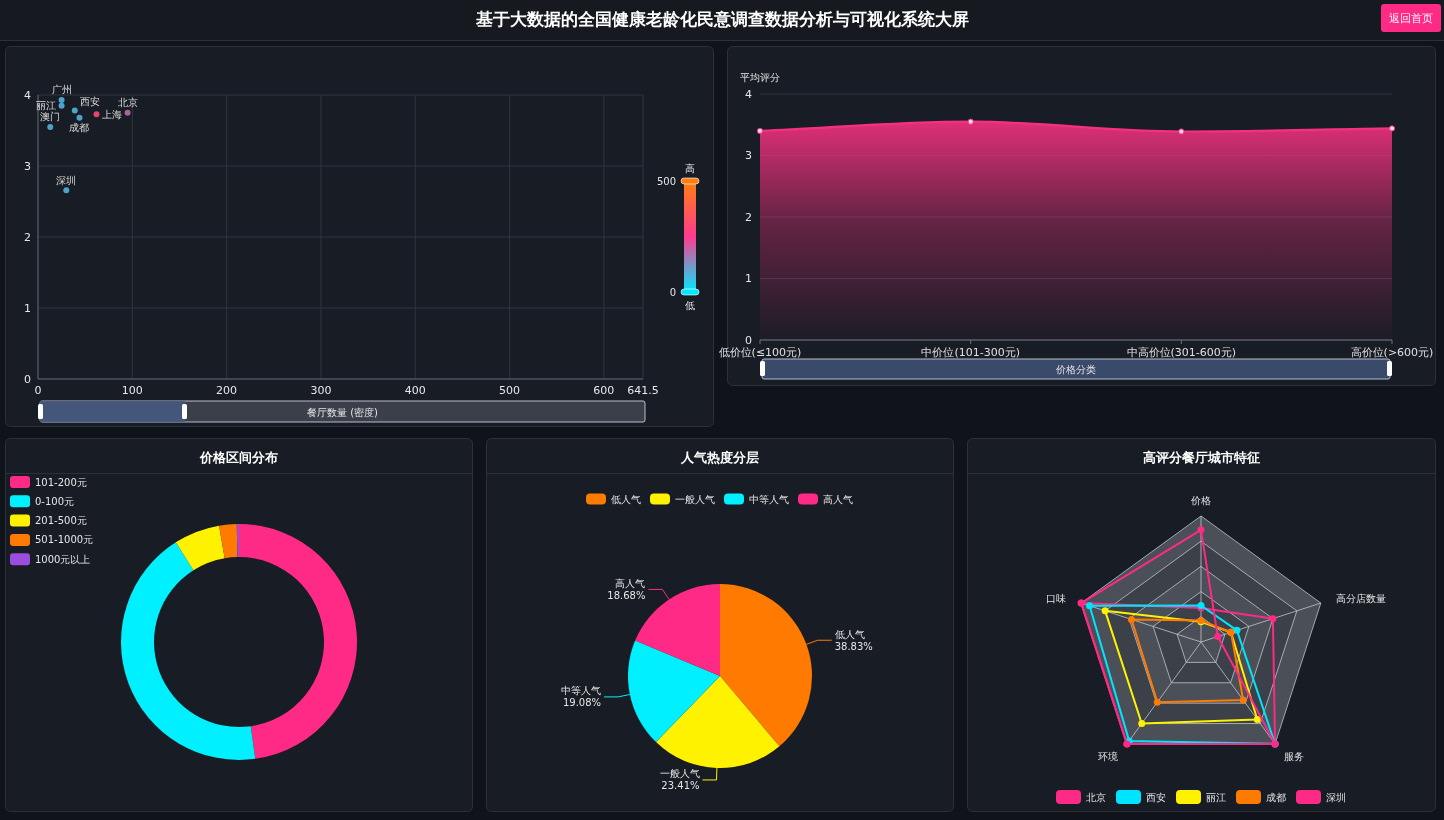 The image size is (1444, 820). What do you see at coordinates (1411, 18) in the screenshot?
I see `text: 返回首页` at bounding box center [1411, 18].